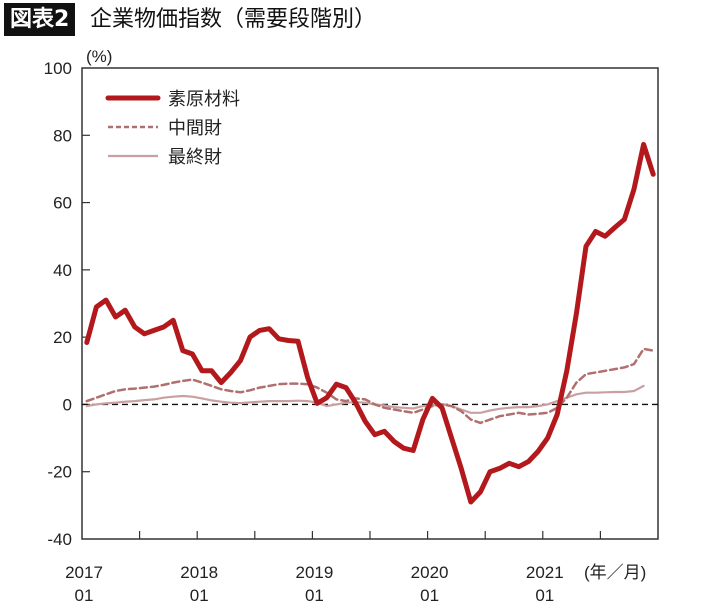 This screenshot has height=616, width=710. What do you see at coordinates (430, 572) in the screenshot?
I see `x-tick-label-year: 2020` at bounding box center [430, 572].